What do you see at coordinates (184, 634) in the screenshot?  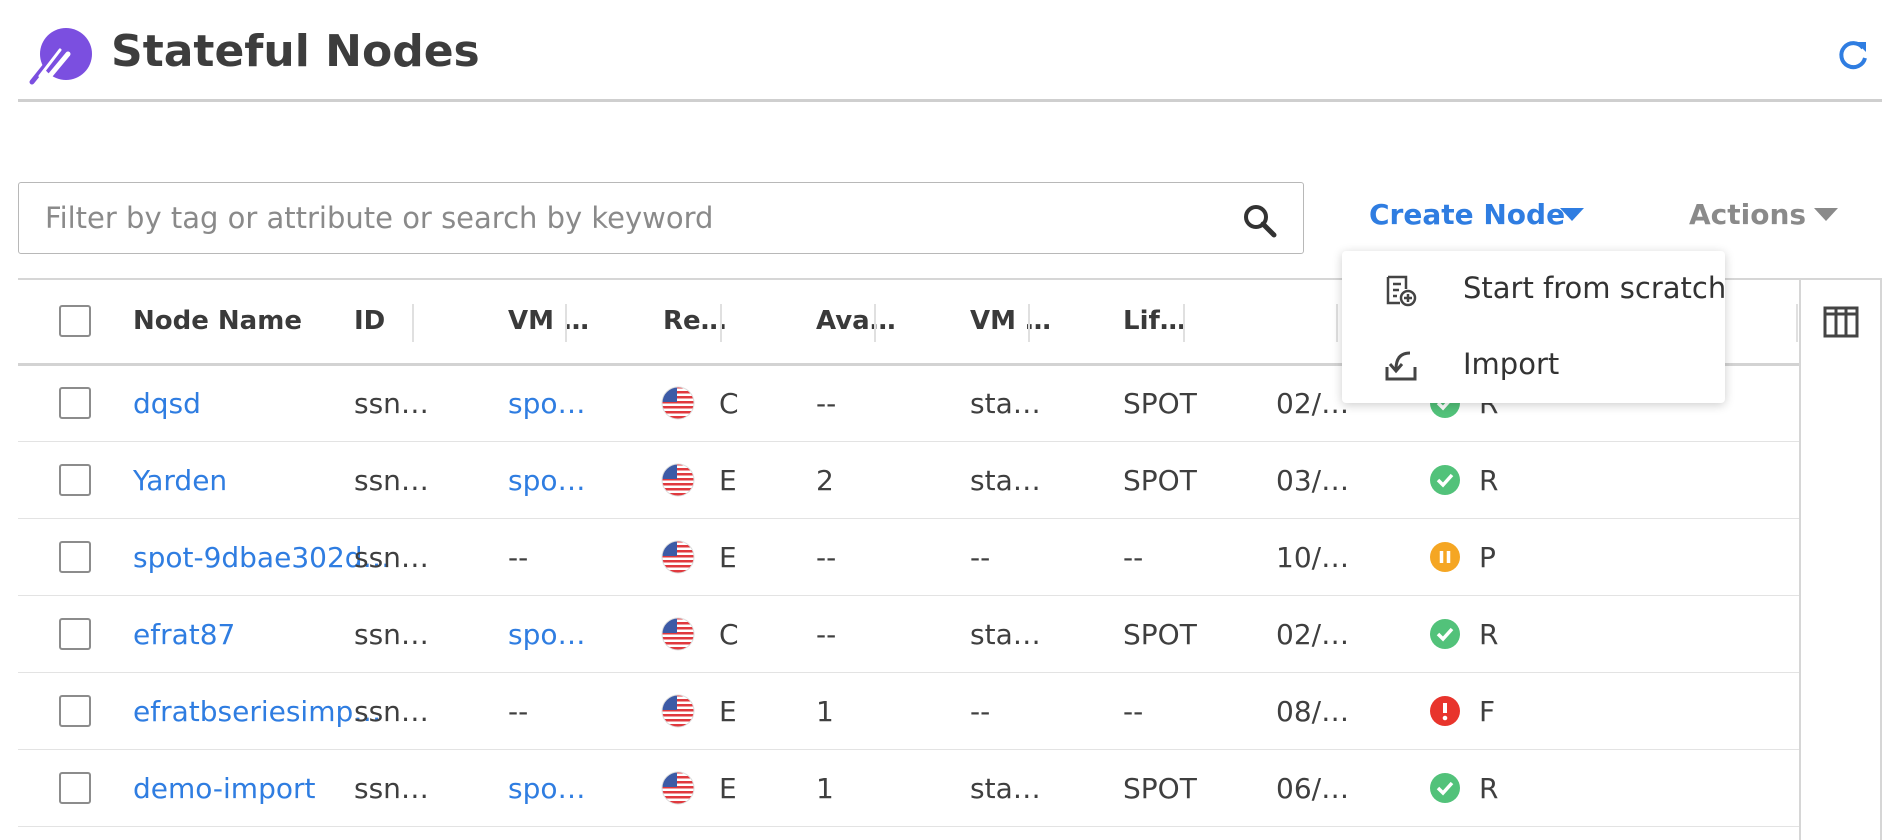 I see `node-name-link: efrat87` at bounding box center [184, 634].